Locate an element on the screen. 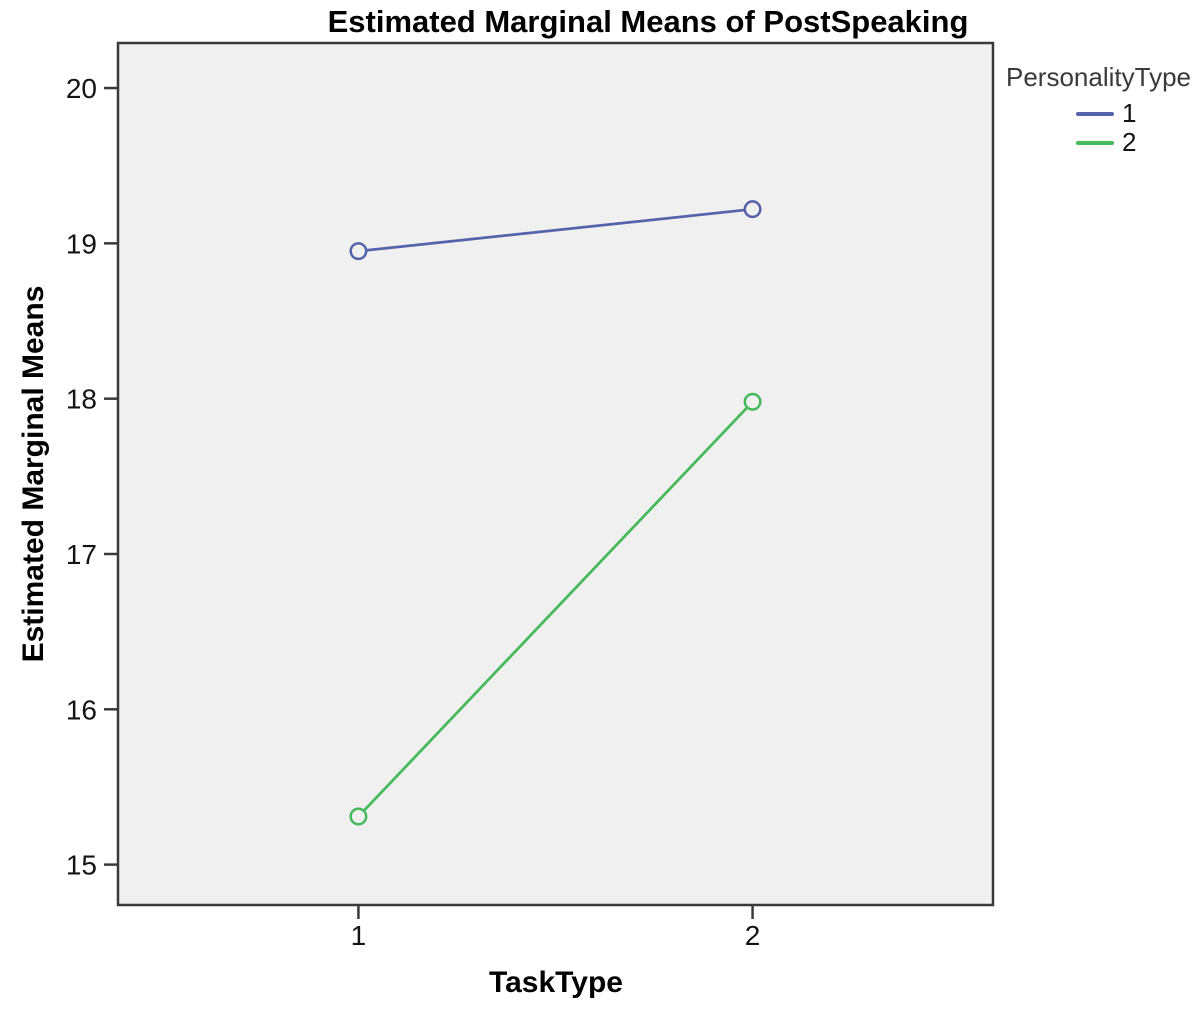  y-axis-tick-label: 20 is located at coordinates (81, 88).